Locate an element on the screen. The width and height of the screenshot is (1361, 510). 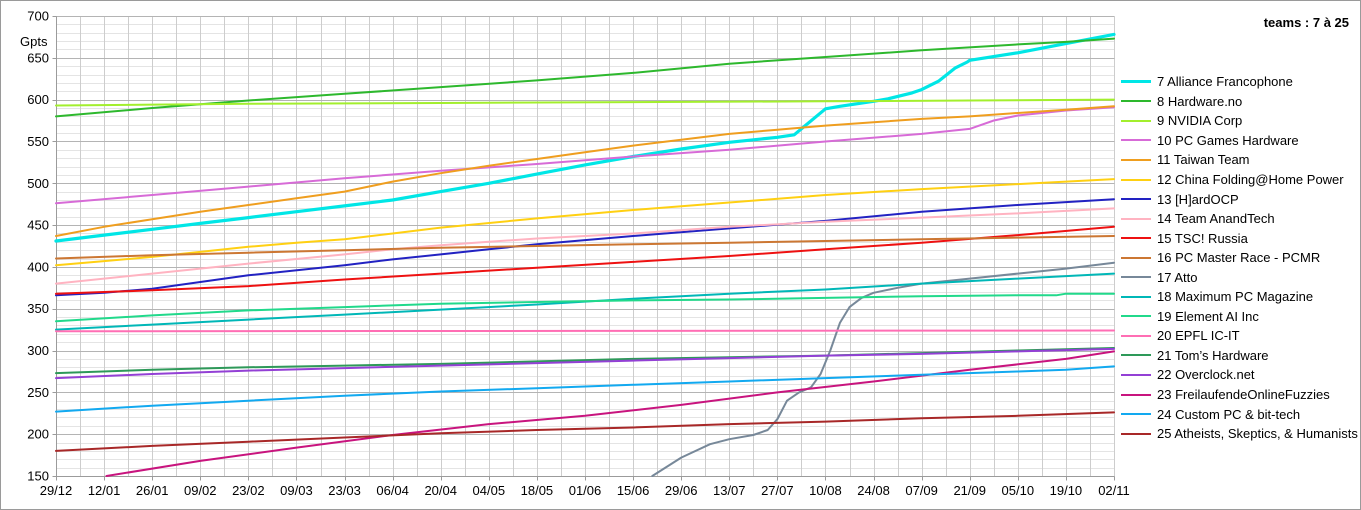
legend-item-7-alliance-francophone: 7 Alliance Francophone is located at coordinates (1240, 82).